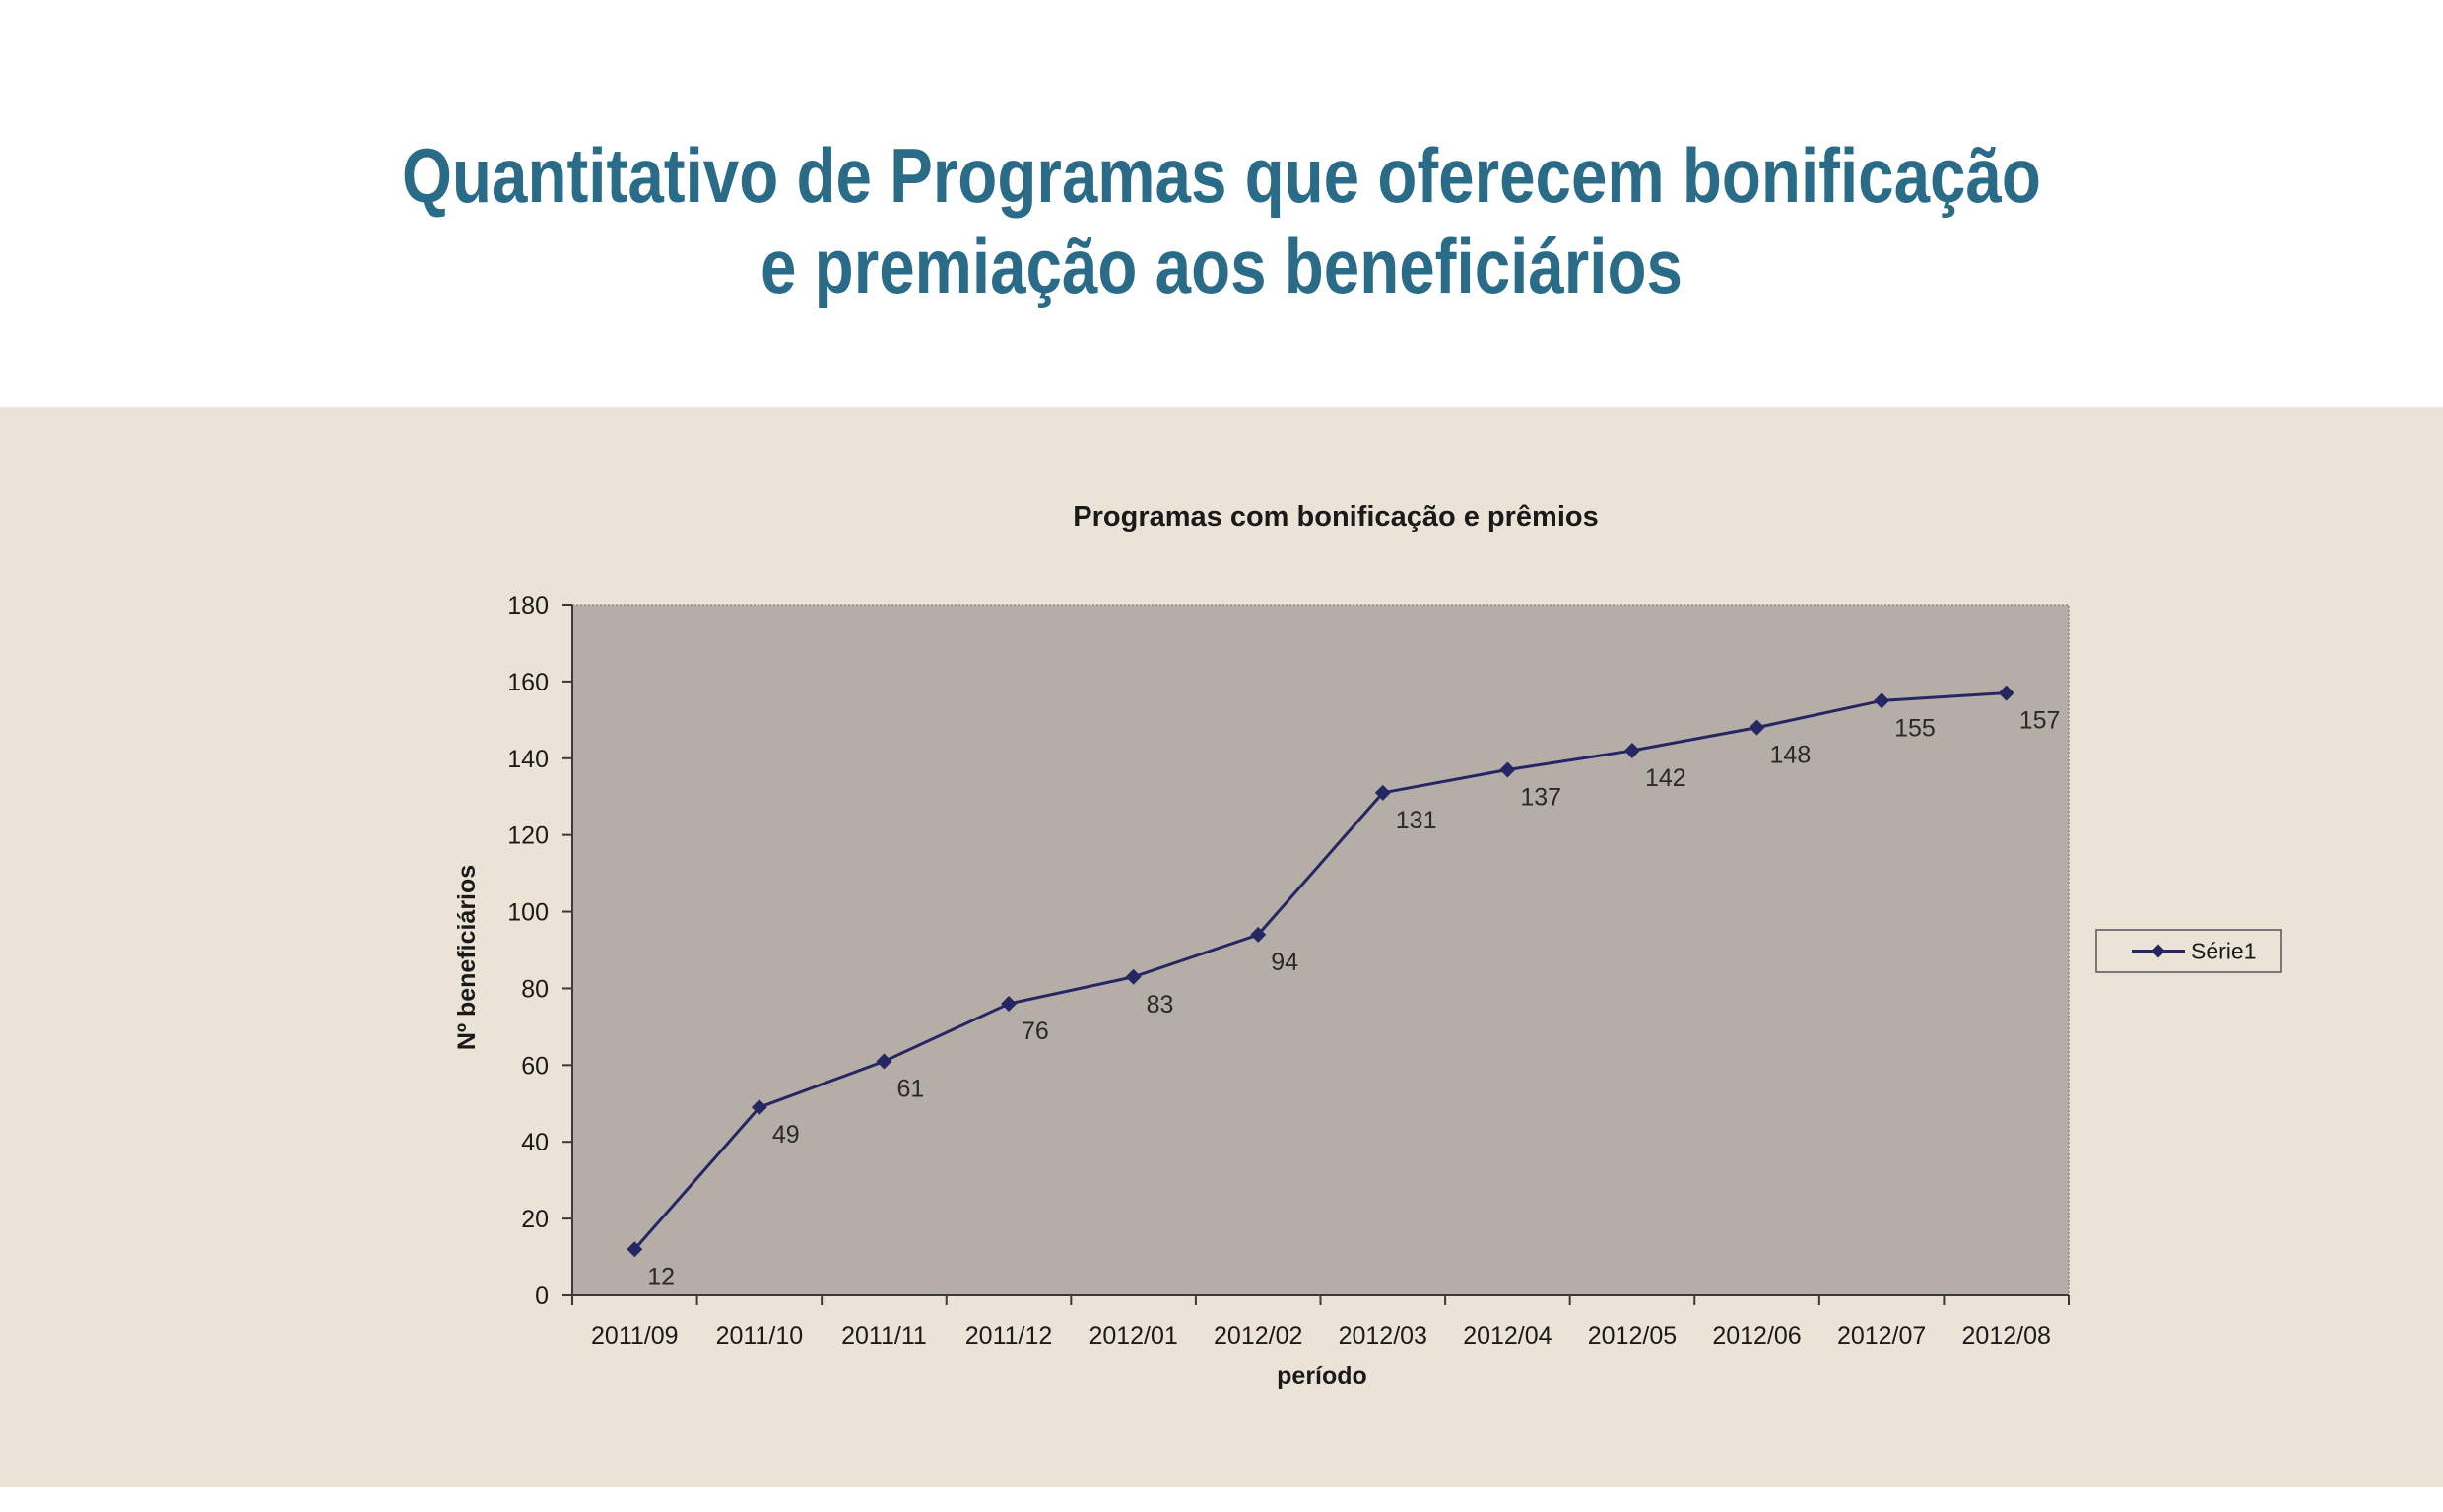  I want to click on y-tick-label: 40, so click(535, 1142).